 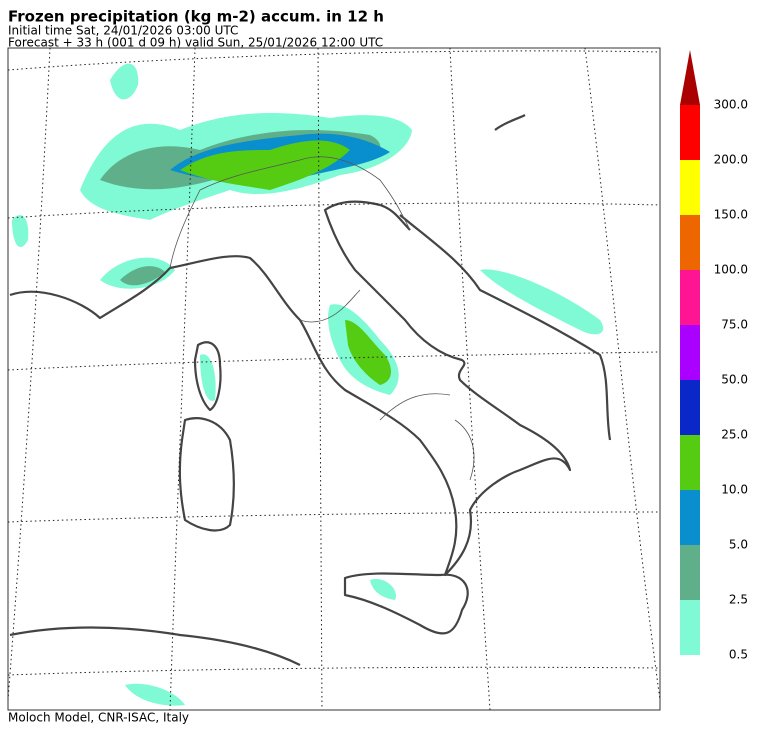 I want to click on colorbar-label: 200.0, so click(x=731, y=160).